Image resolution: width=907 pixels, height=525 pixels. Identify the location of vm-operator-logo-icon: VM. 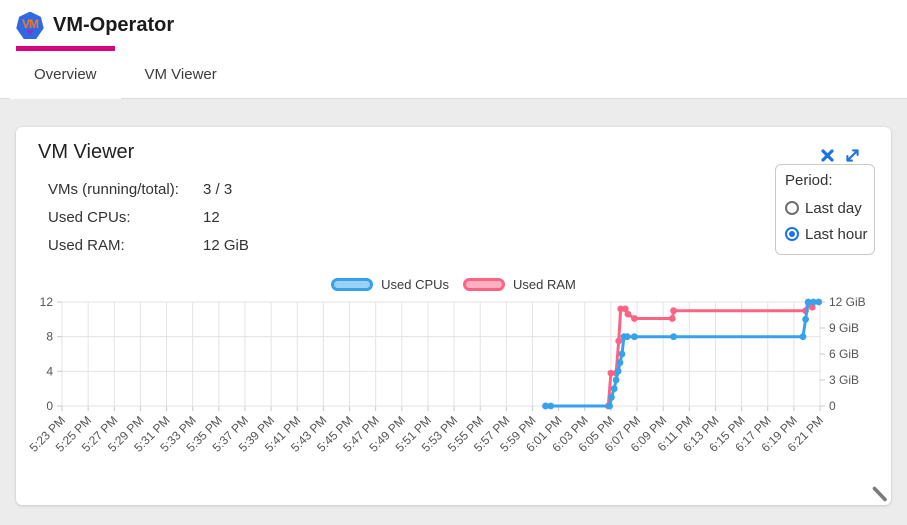
(30, 25).